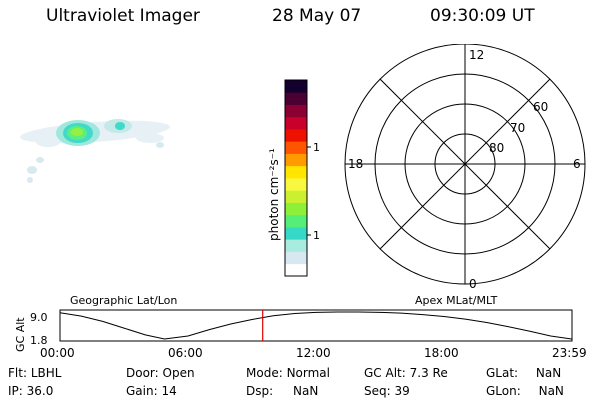 Image resolution: width=600 pixels, height=400 pixels. Describe the element at coordinates (402, 391) in the screenshot. I see `seq-value: 39` at that location.